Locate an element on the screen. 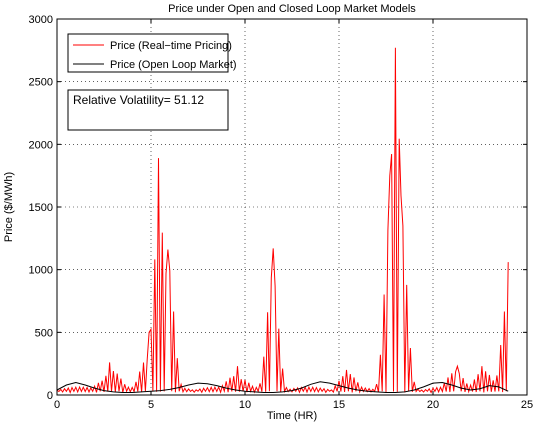  x-tick-label-5: 25 is located at coordinates (527, 405).